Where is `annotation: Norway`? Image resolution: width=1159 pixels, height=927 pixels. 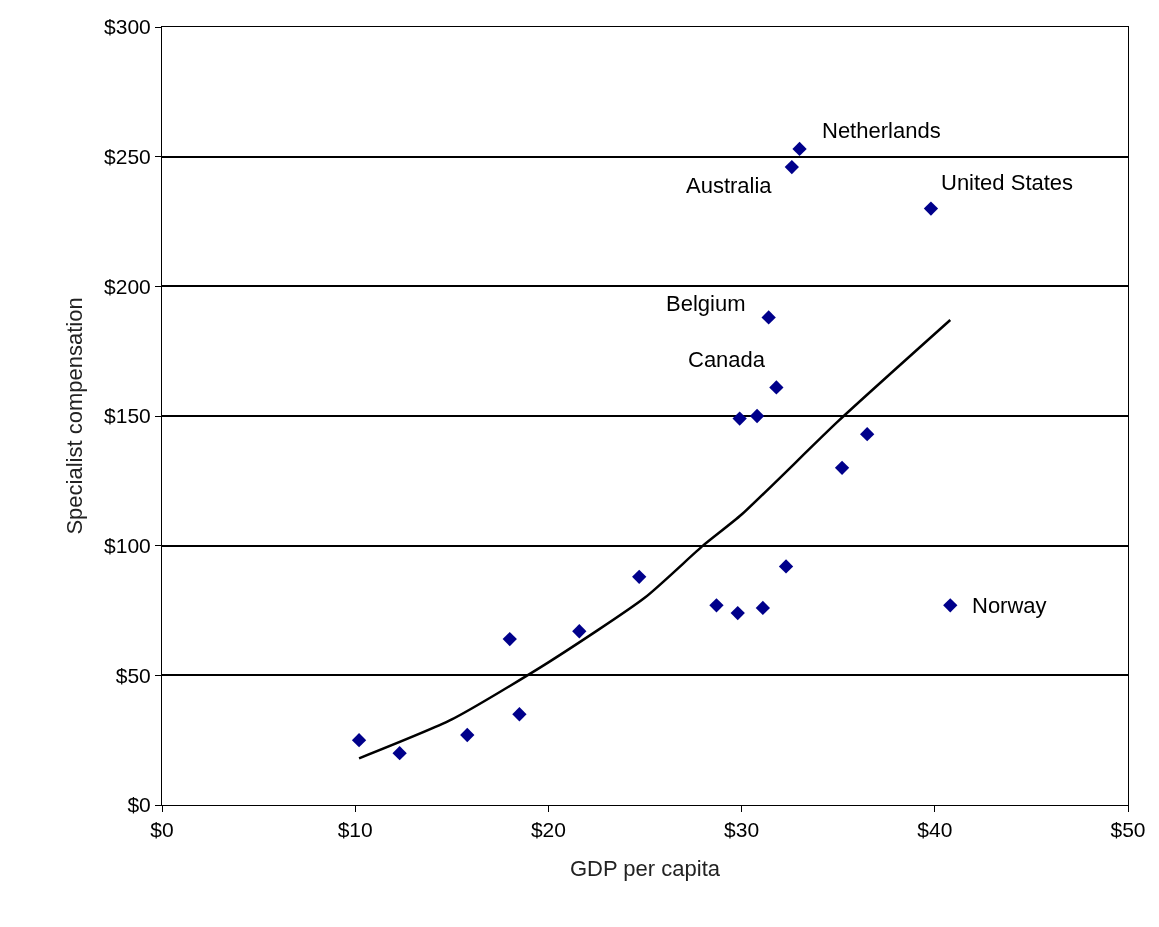 annotation: Norway is located at coordinates (1009, 605).